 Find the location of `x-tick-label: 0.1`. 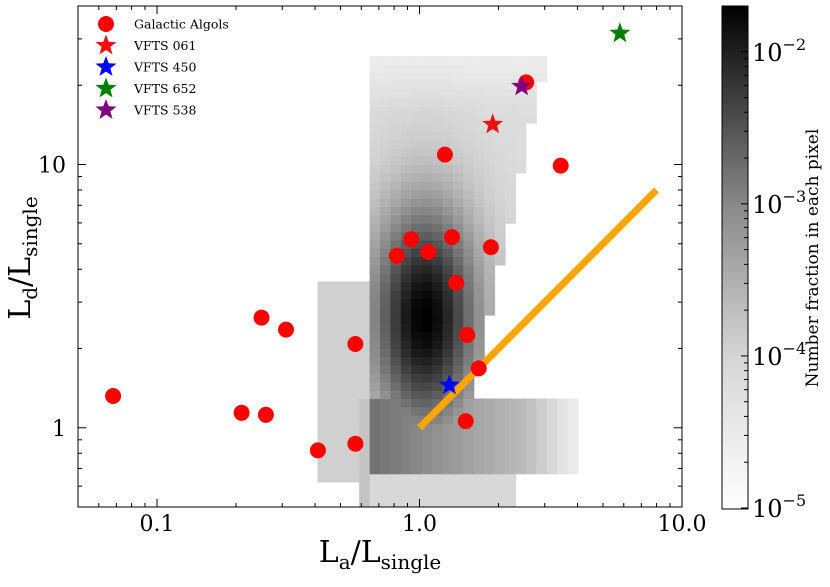

x-tick-label: 0.1 is located at coordinates (157, 524).